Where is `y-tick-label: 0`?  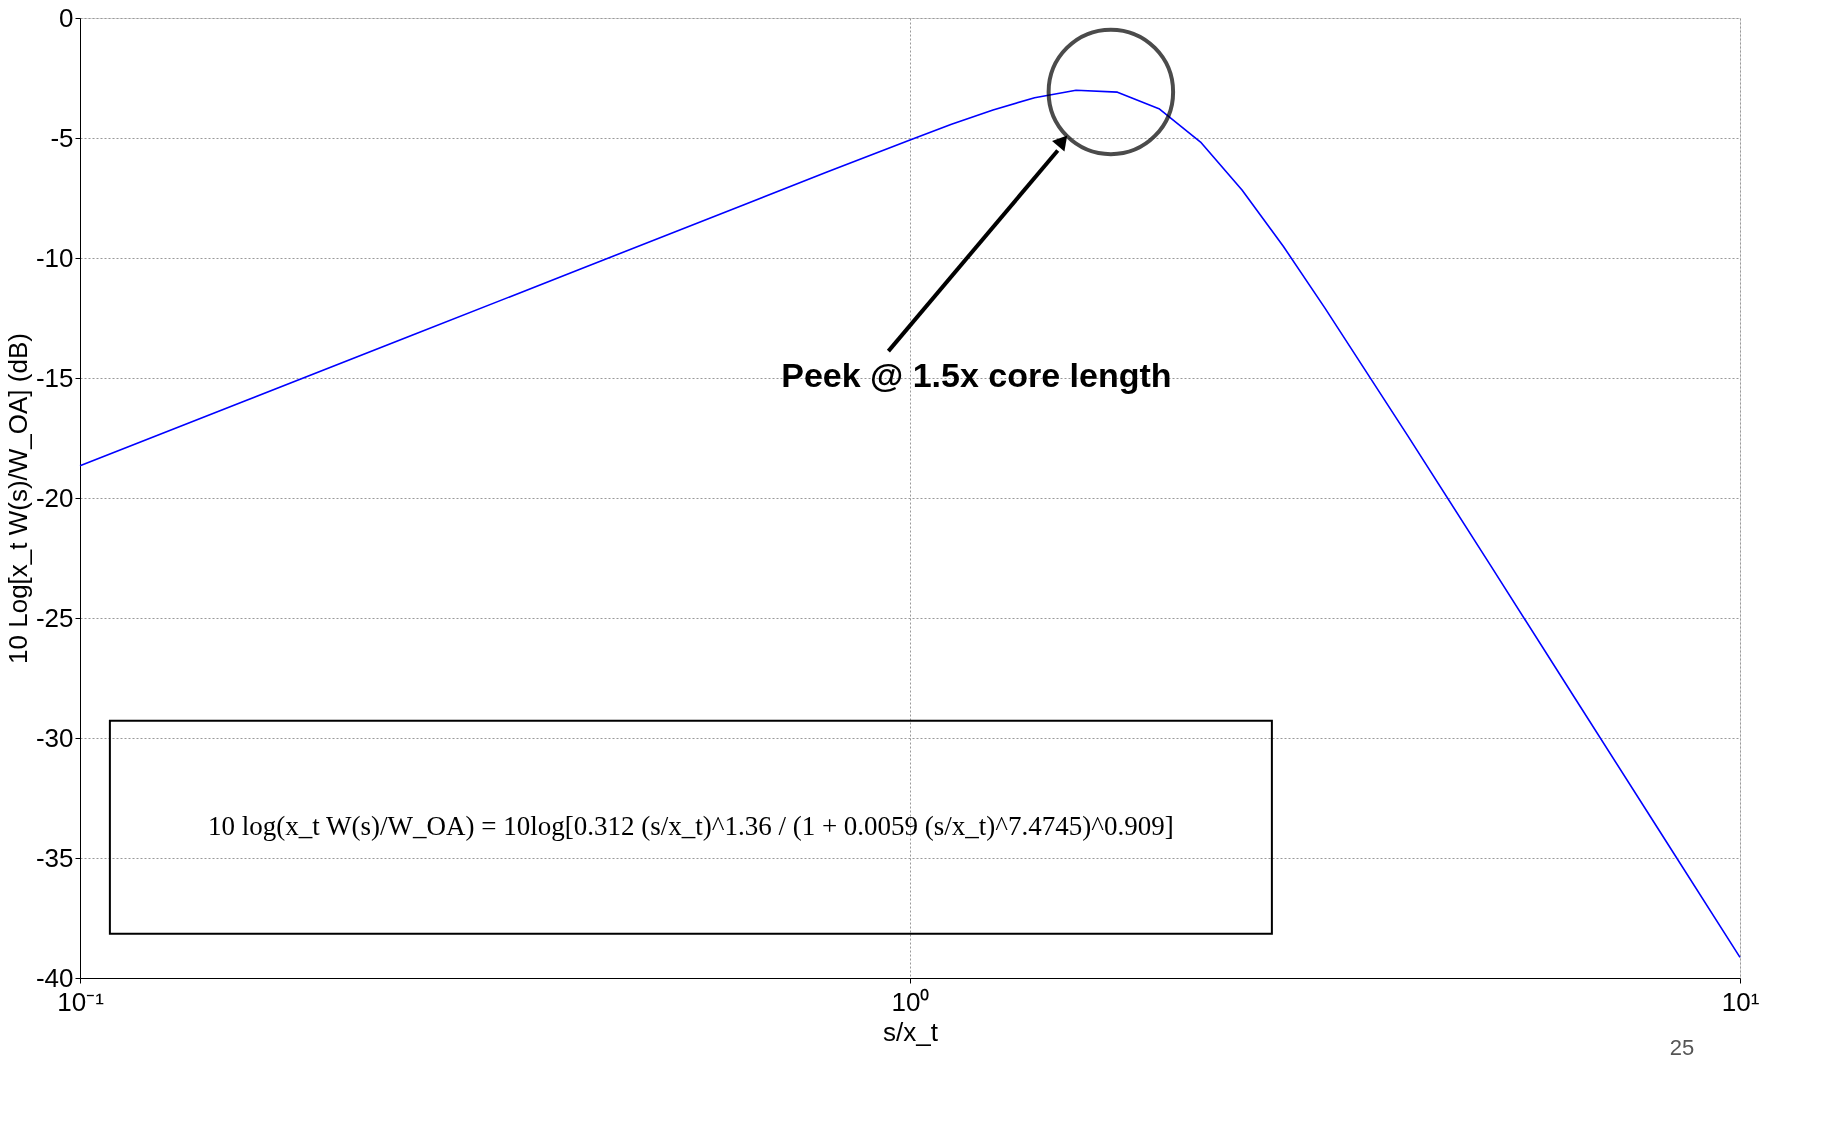 y-tick-label: 0 is located at coordinates (66, 17).